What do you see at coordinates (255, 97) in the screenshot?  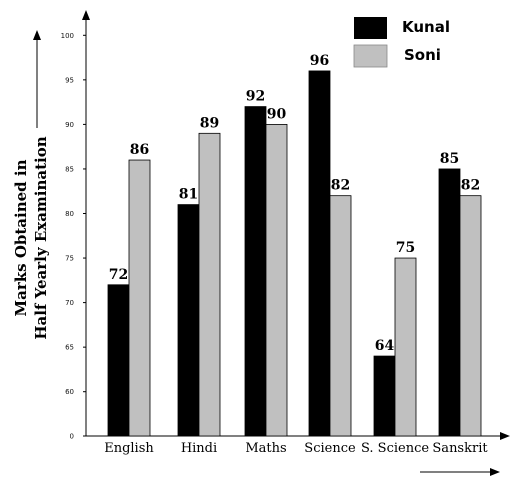 I see `data-label-kunal: 92` at bounding box center [255, 97].